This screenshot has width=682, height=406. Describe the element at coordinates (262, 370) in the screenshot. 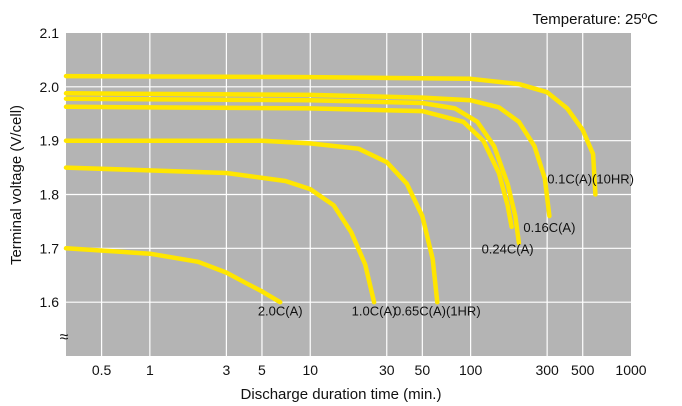

I see `x-tick-label: 5` at that location.